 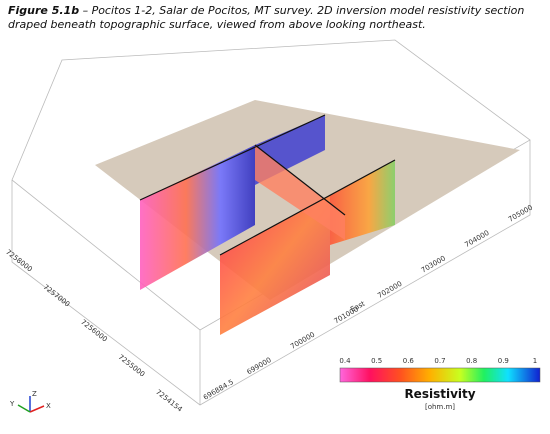 I want to click on triad-label: Z, so click(x=34, y=394).